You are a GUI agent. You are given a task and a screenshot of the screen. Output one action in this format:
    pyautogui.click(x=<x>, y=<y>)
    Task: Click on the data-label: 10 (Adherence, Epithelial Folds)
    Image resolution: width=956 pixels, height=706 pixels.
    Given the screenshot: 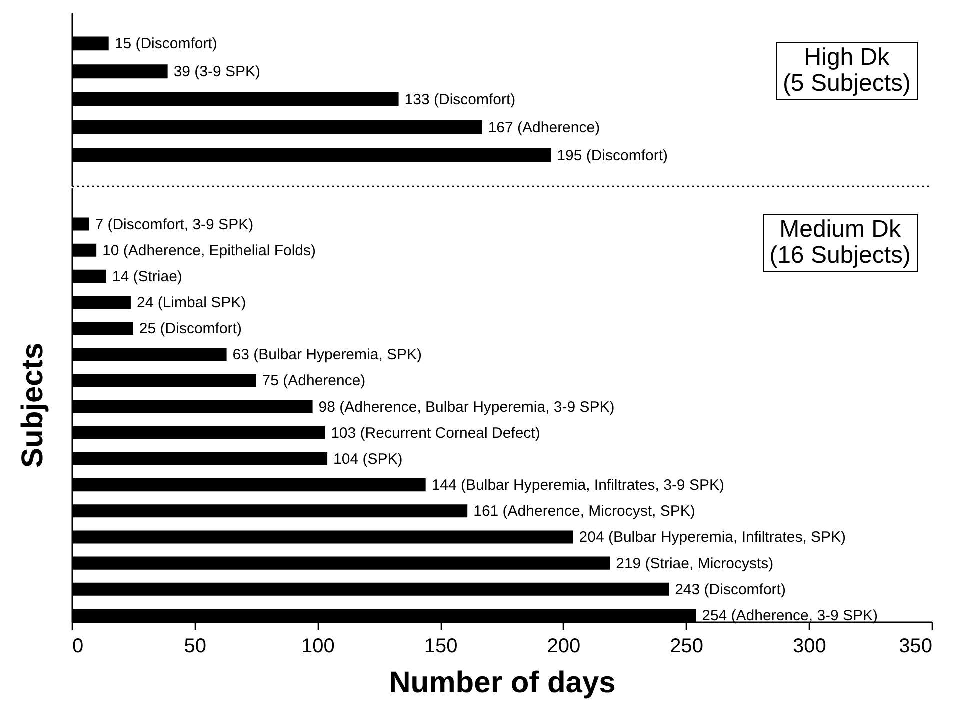 What is the action you would take?
    pyautogui.click(x=209, y=251)
    